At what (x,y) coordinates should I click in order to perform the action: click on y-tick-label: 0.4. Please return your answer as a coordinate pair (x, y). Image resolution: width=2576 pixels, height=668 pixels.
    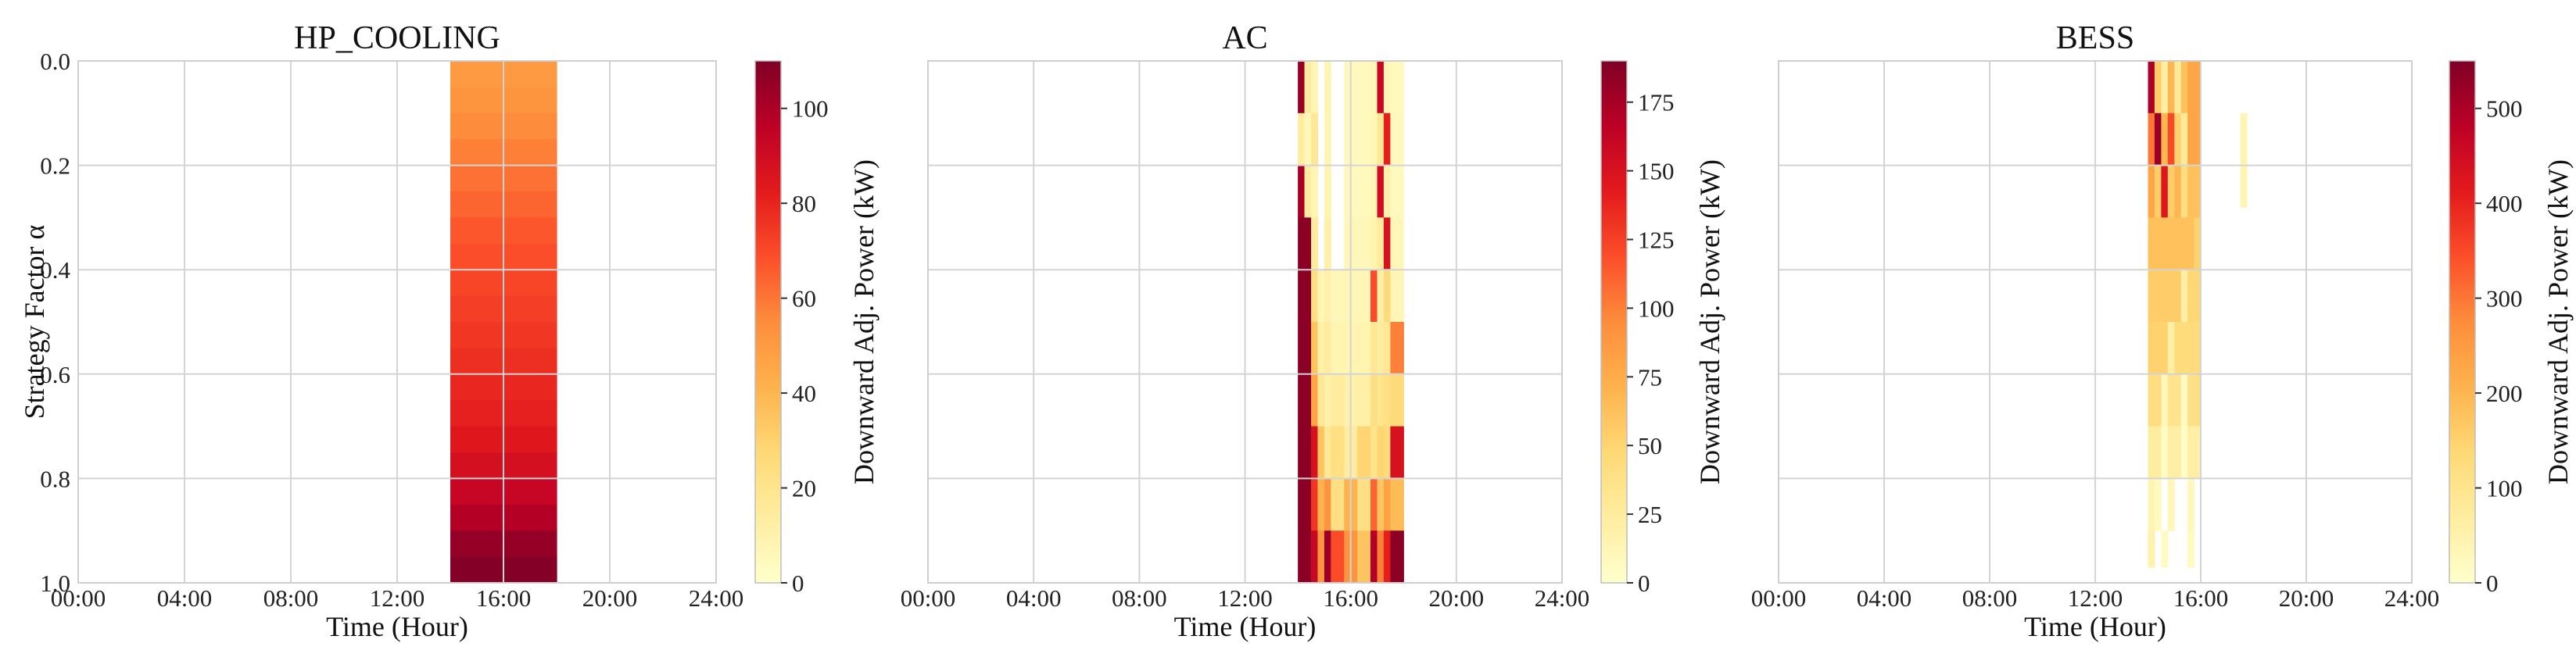
    Looking at the image, I should click on (55, 270).